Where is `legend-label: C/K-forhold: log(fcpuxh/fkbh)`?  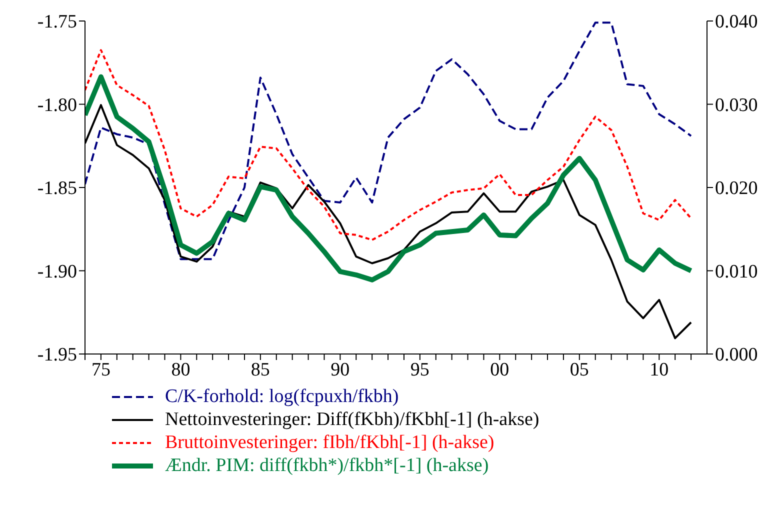 legend-label: C/K-forhold: log(fcpuxh/fkbh) is located at coordinates (282, 396).